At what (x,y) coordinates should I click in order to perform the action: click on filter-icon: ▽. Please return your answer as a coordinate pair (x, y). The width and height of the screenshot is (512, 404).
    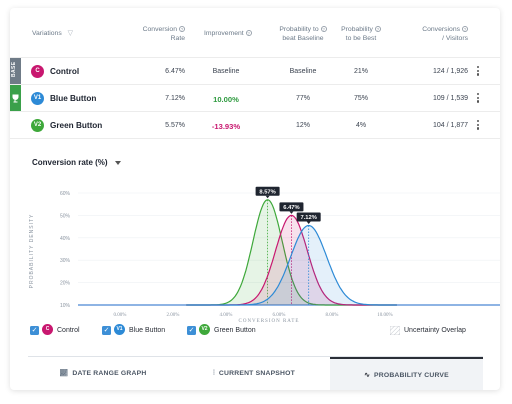
    Looking at the image, I should click on (70, 33).